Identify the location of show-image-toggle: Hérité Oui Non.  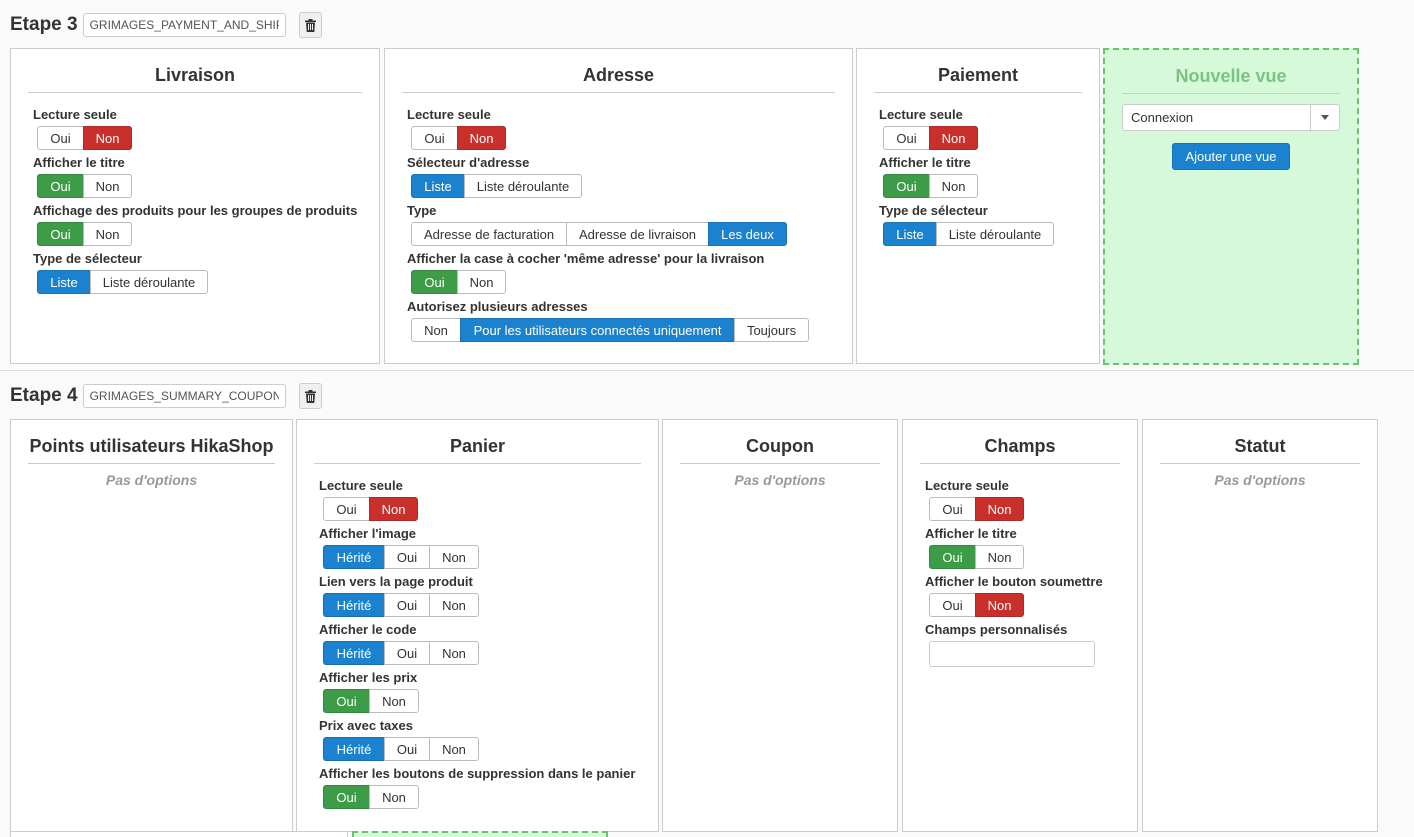
(401, 557).